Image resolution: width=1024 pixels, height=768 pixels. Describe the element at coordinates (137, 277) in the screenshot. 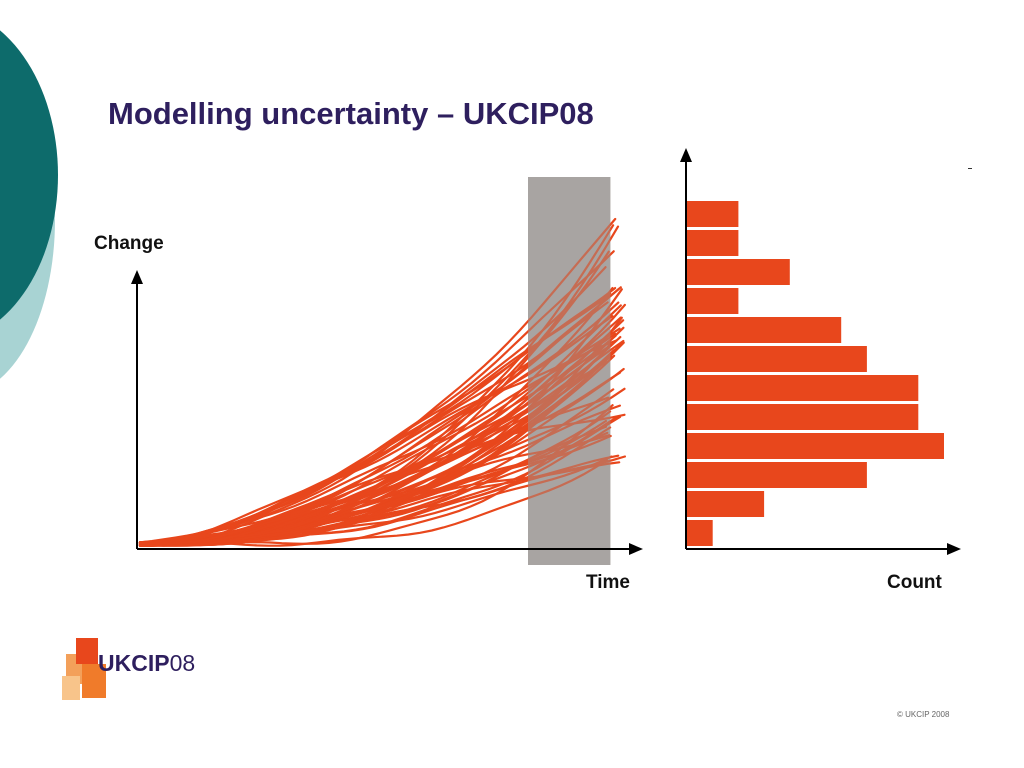

I see `y-axis-arrow` at that location.